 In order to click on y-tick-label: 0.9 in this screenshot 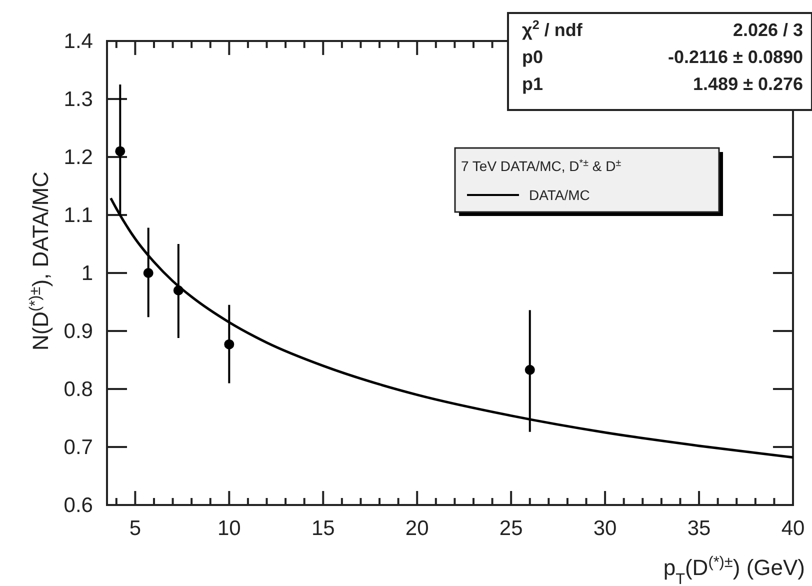, I will do `click(78, 331)`.